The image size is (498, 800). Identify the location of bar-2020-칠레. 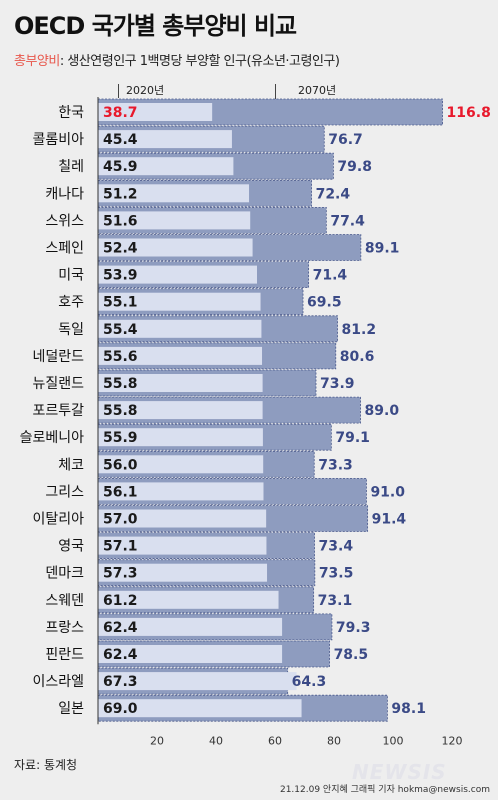
(166, 166).